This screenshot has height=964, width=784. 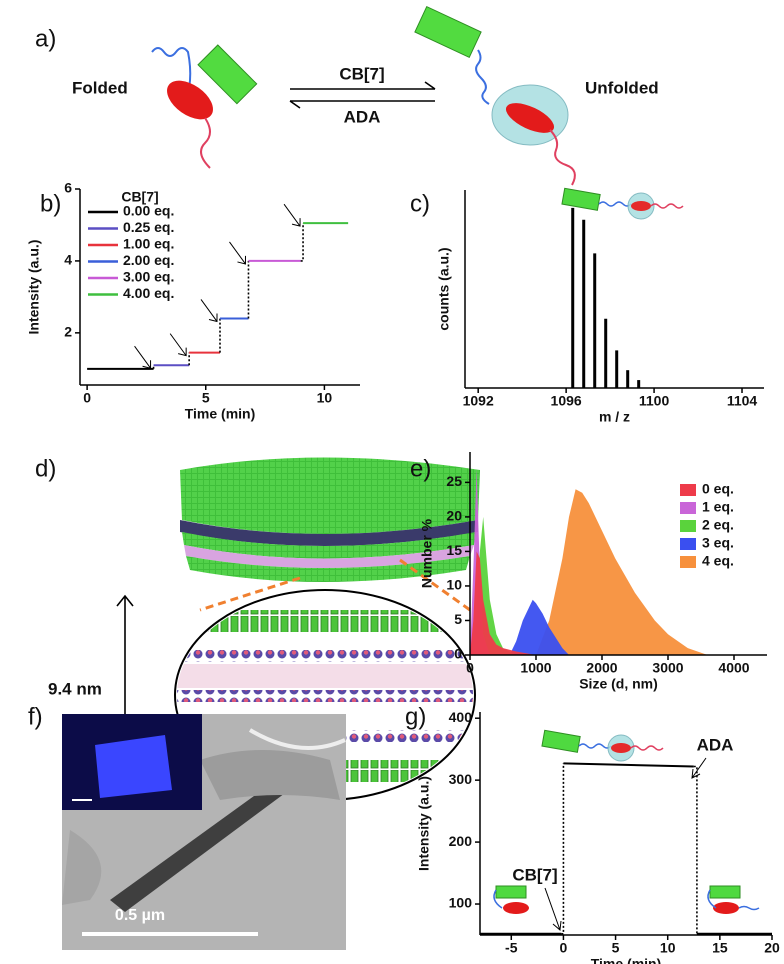 What do you see at coordinates (718, 507) in the screenshot?
I see `legend-label: 1 eq.` at bounding box center [718, 507].